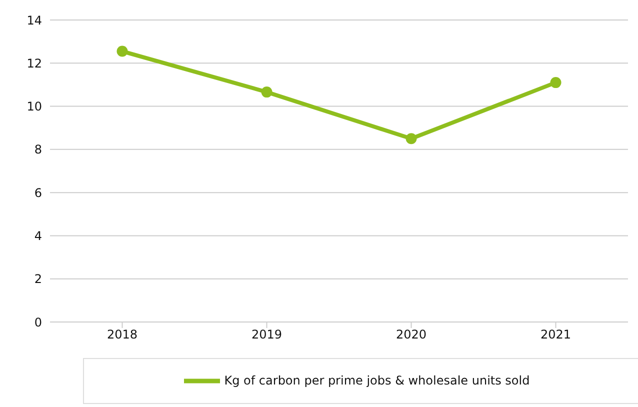 This screenshot has width=638, height=407. I want to click on y-tick-label: 12, so click(34, 63).